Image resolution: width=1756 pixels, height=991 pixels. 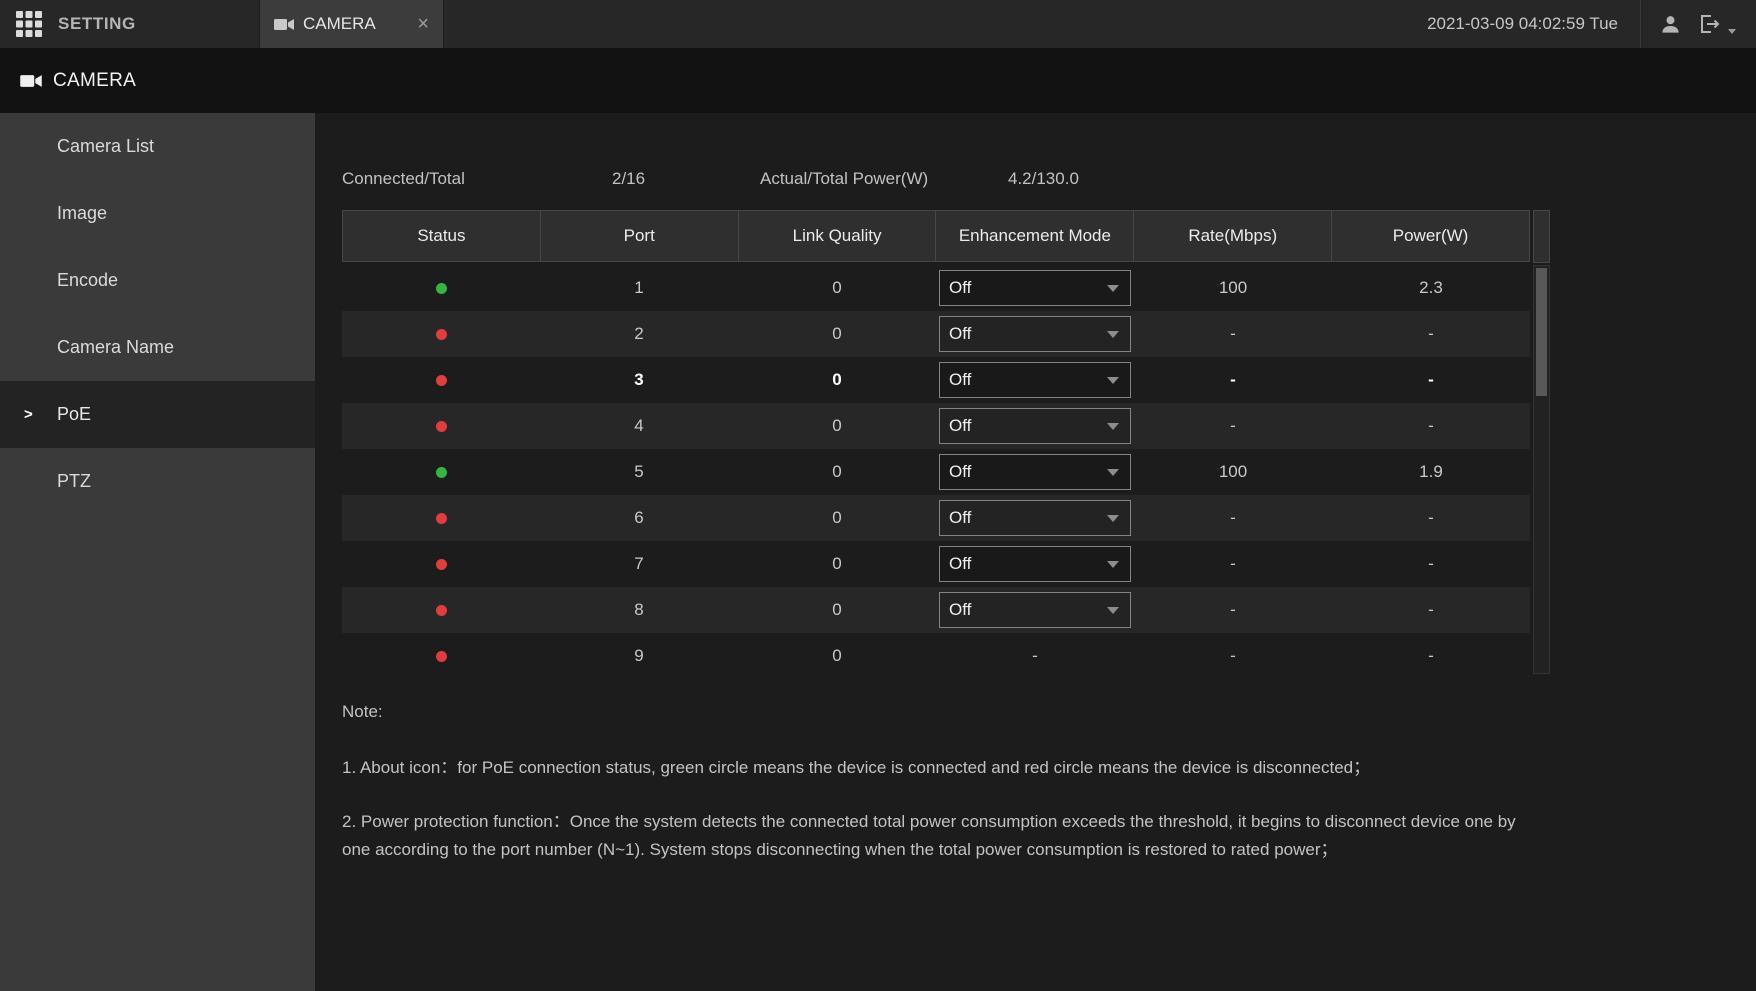 What do you see at coordinates (97, 23) in the screenshot?
I see `setting-label: SETTING` at bounding box center [97, 23].